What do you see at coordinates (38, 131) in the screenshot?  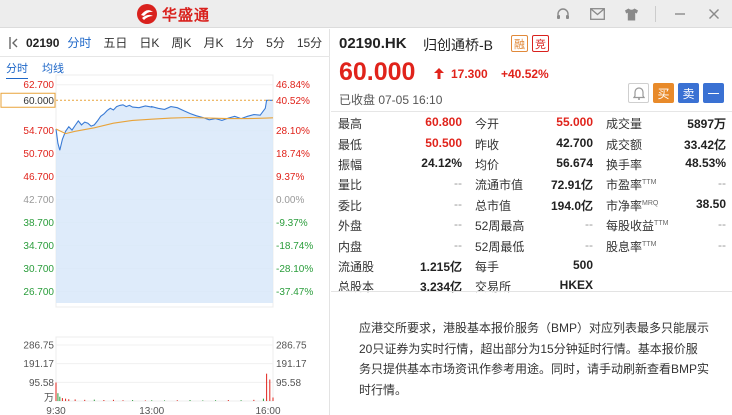 I see `price-tick-label: 54.700` at bounding box center [38, 131].